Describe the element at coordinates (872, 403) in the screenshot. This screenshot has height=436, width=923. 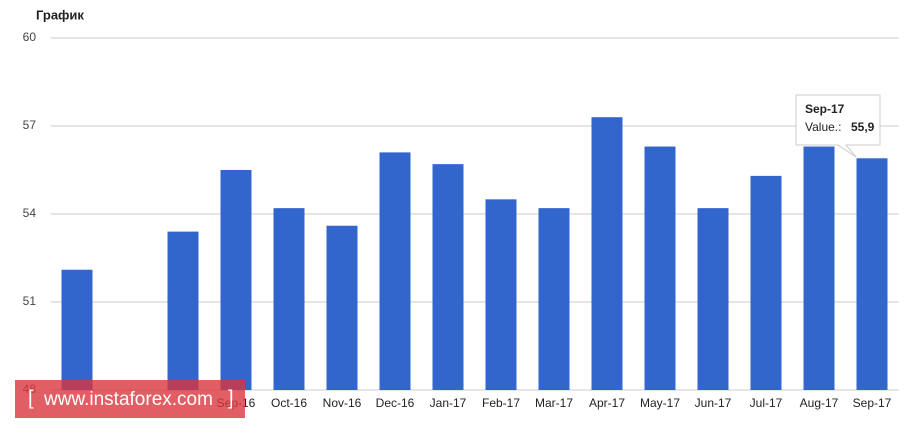
I see `x-tick-label: Sep-17` at that location.